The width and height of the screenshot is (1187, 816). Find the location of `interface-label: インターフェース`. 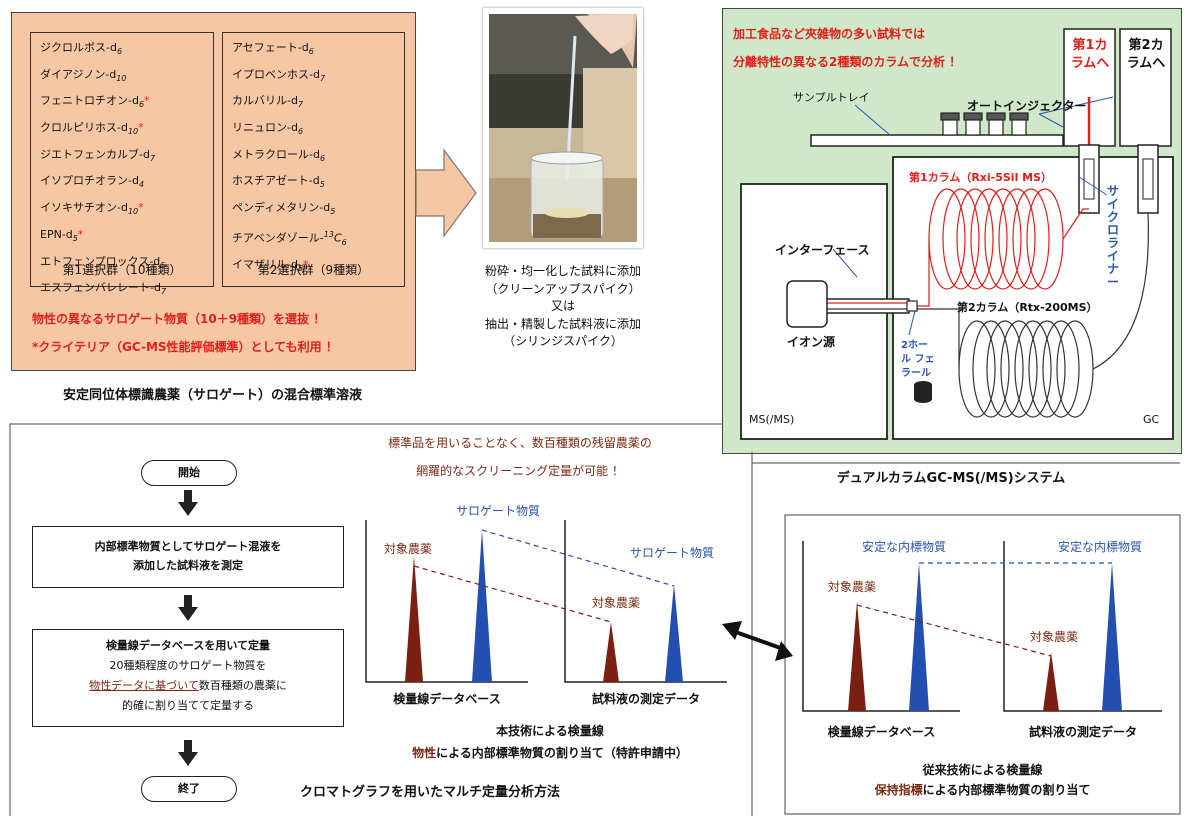

interface-label: インターフェース is located at coordinates (822, 250).